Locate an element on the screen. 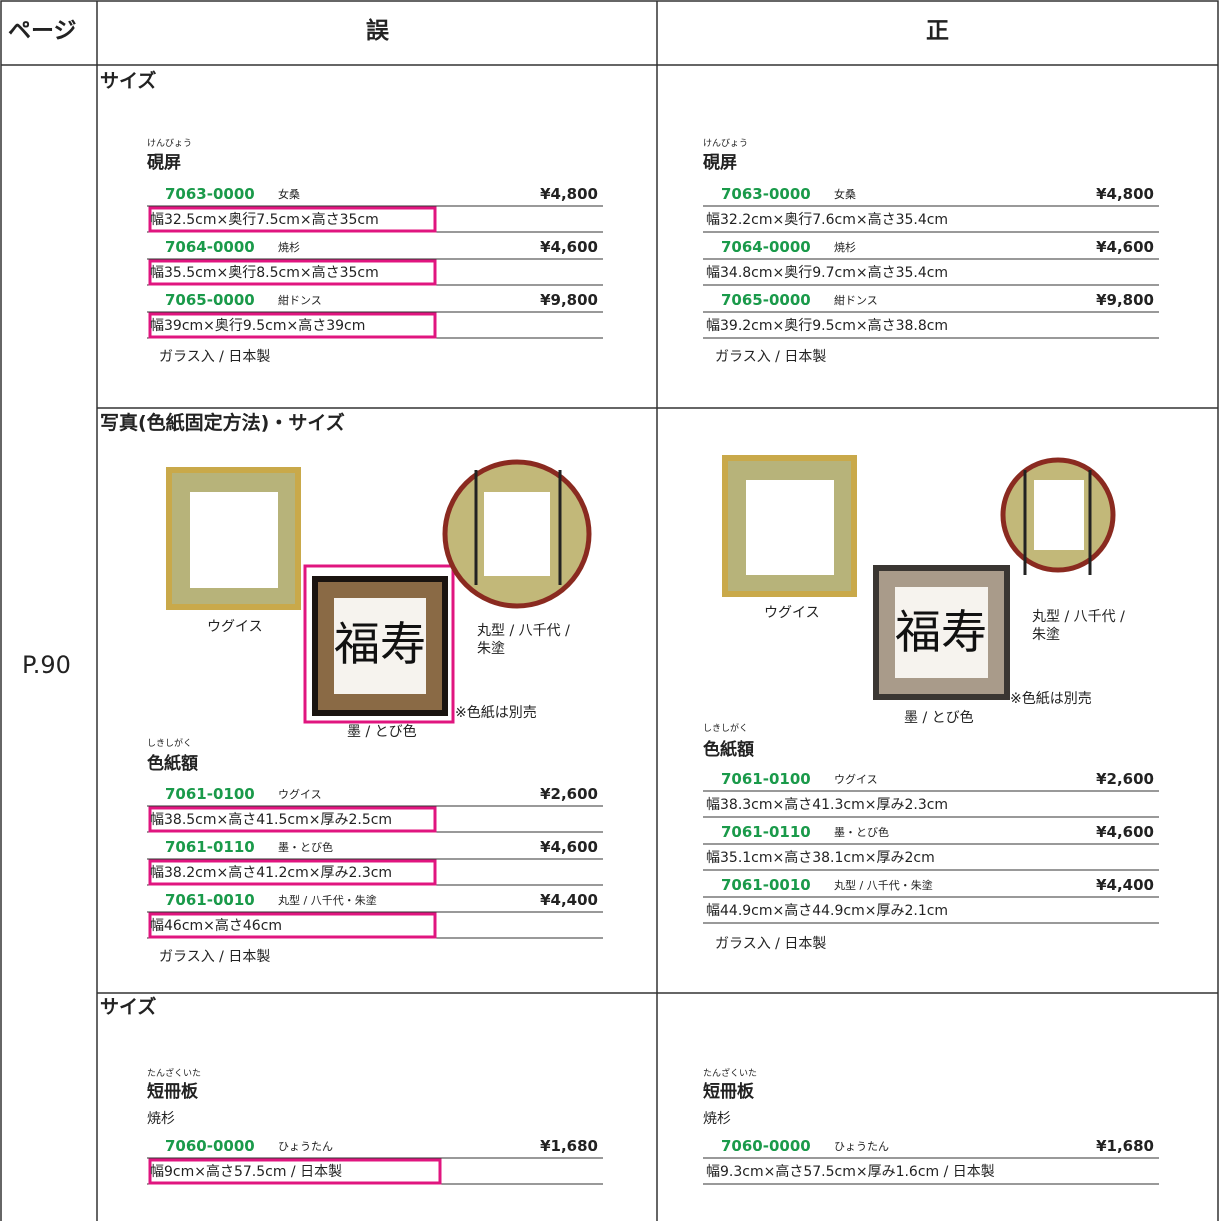 This screenshot has height=1221, width=1223. item-size: 幅35.5cm×奥行8.5cm×高さ35cm is located at coordinates (264, 273).